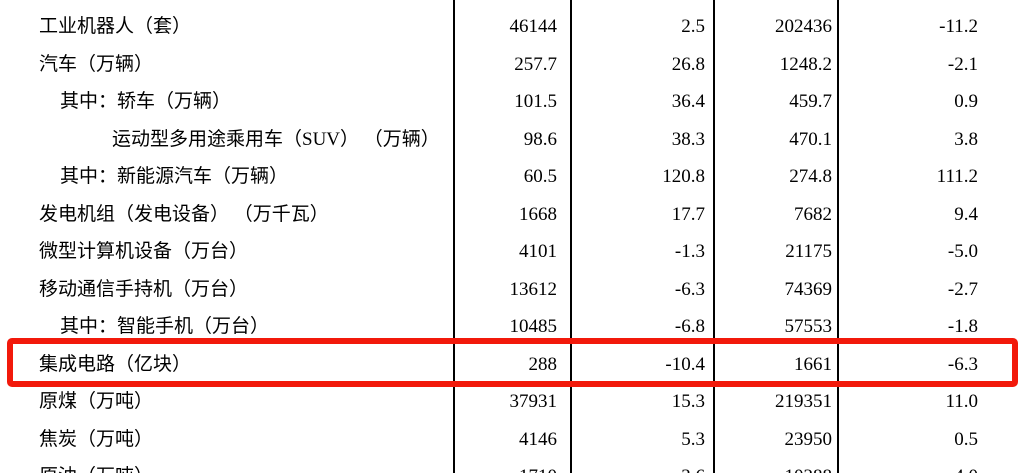 Image resolution: width=1035 pixels, height=473 pixels. What do you see at coordinates (533, 289) in the screenshot?
I see `value-current: 13612` at bounding box center [533, 289].